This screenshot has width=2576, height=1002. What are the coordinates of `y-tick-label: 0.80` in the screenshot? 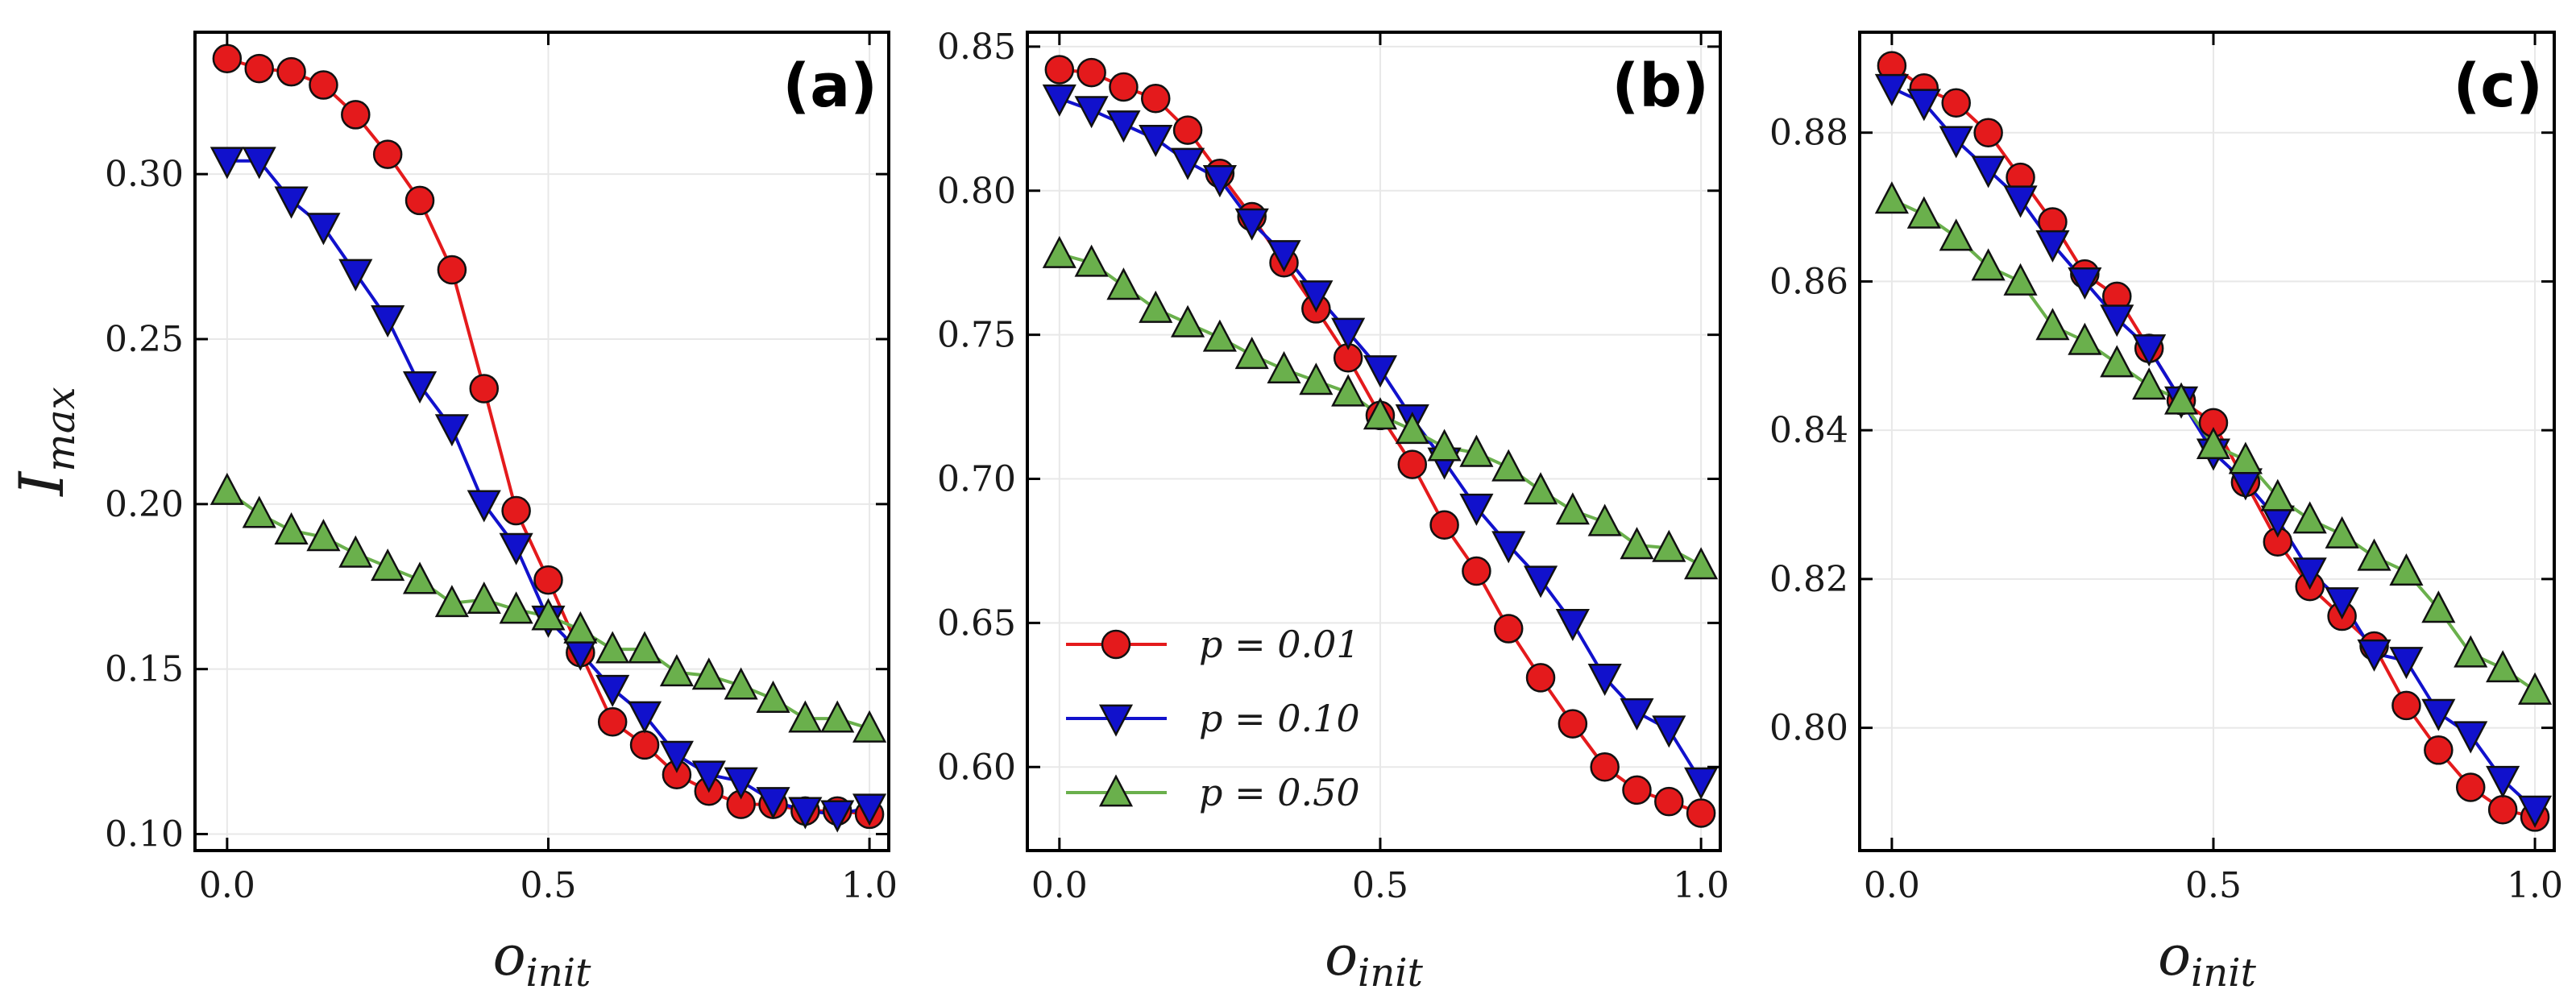 It's located at (976, 191).